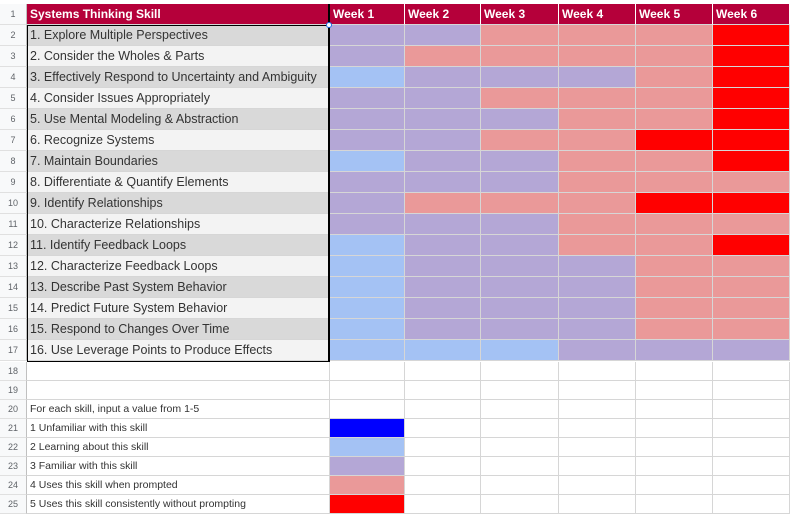 The width and height of the screenshot is (790, 518). I want to click on row-number: 24, so click(13, 485).